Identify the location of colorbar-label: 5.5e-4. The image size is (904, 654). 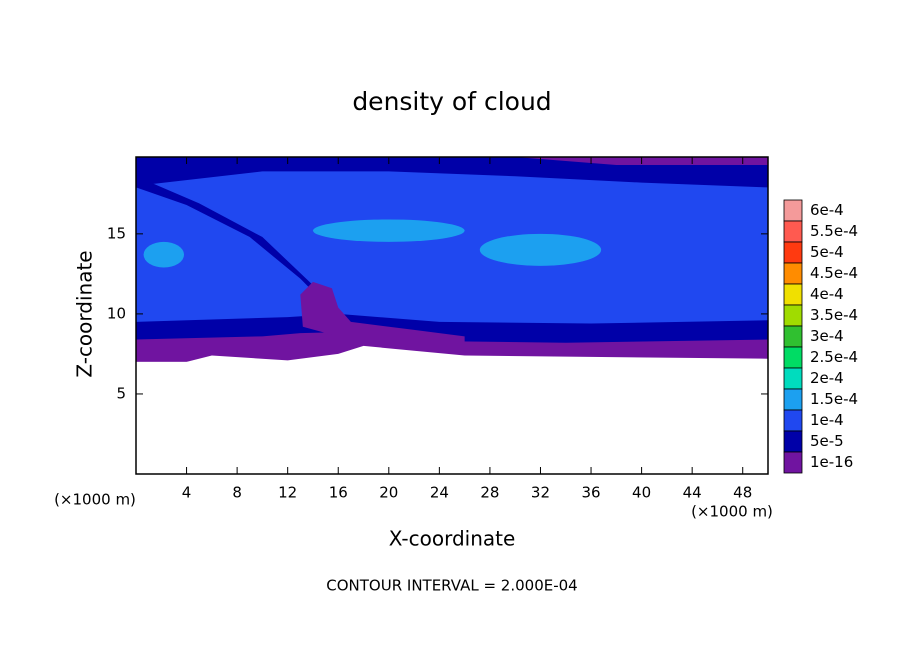
(834, 231).